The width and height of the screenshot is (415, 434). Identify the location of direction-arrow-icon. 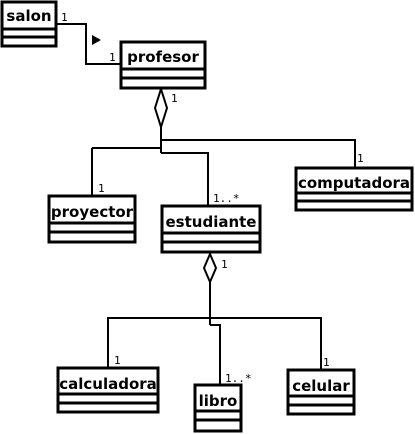
(96, 40).